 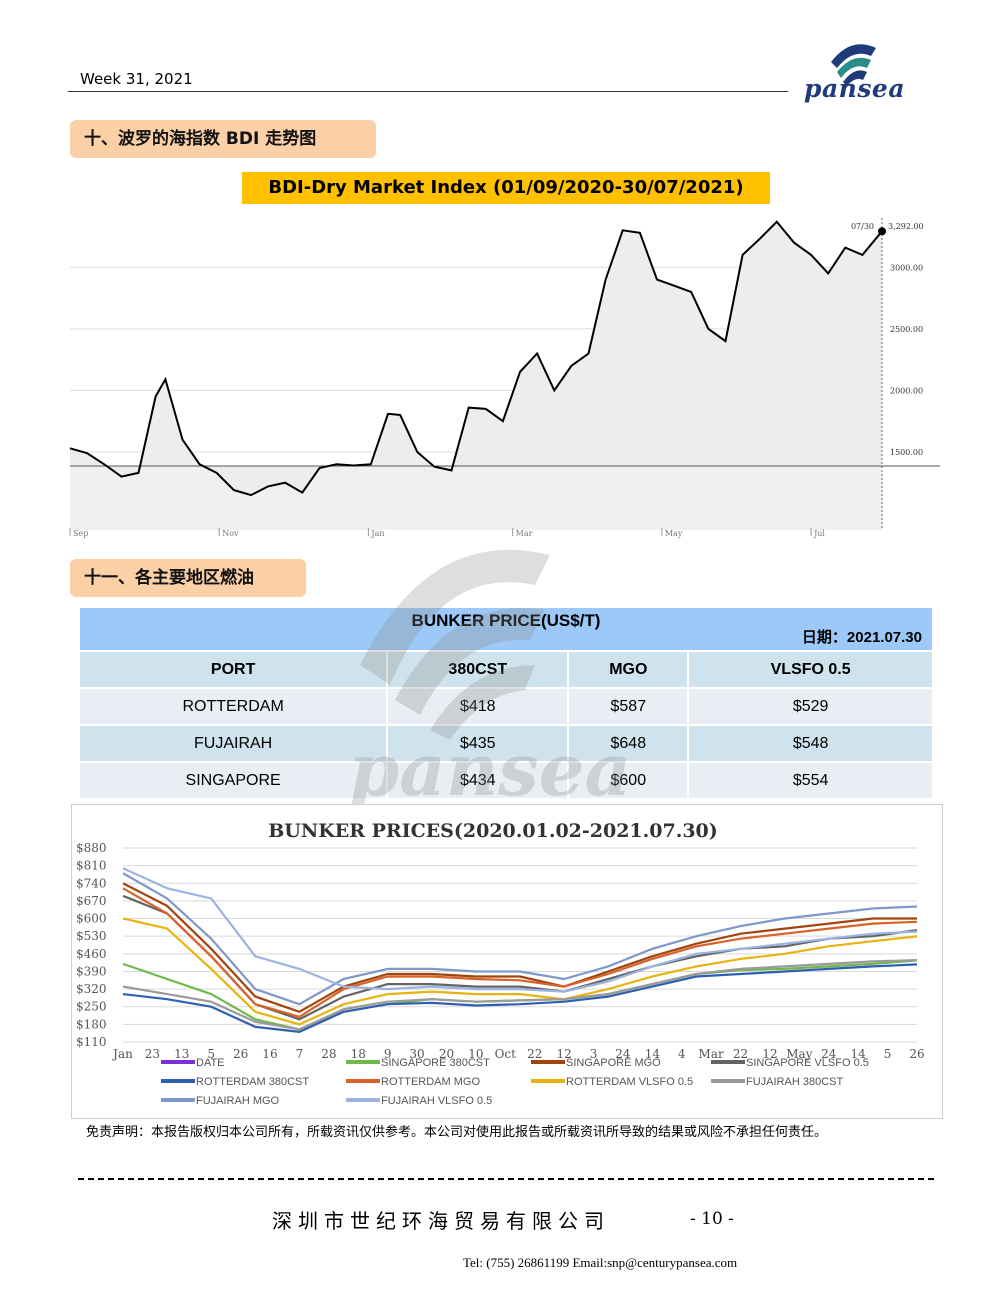 What do you see at coordinates (233, 706) in the screenshot?
I see `port-cell: ROTTERDAM` at bounding box center [233, 706].